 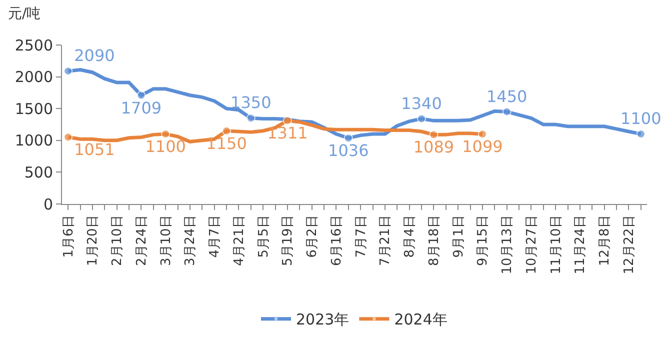 I want to click on y-axis-title: 元/吨, so click(x=24, y=14).